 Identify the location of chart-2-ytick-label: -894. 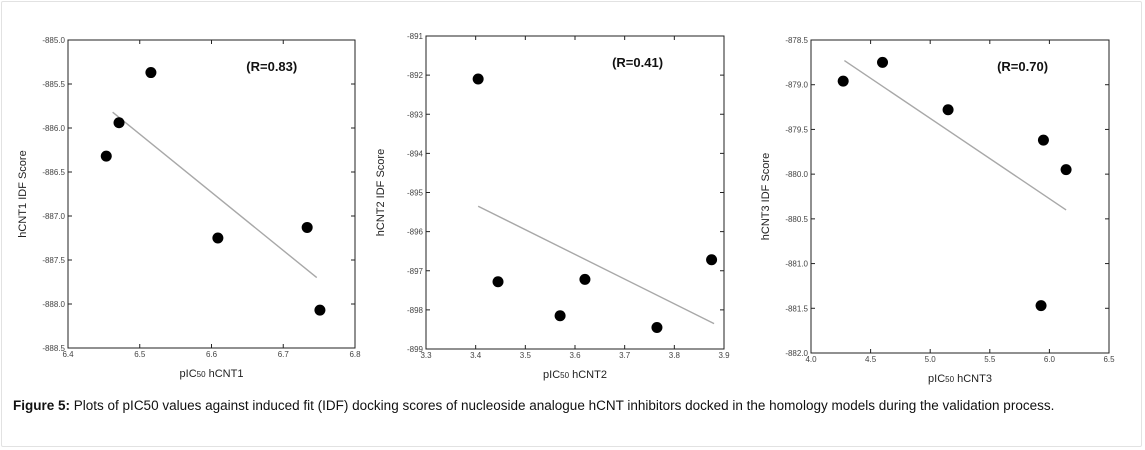
(415, 153).